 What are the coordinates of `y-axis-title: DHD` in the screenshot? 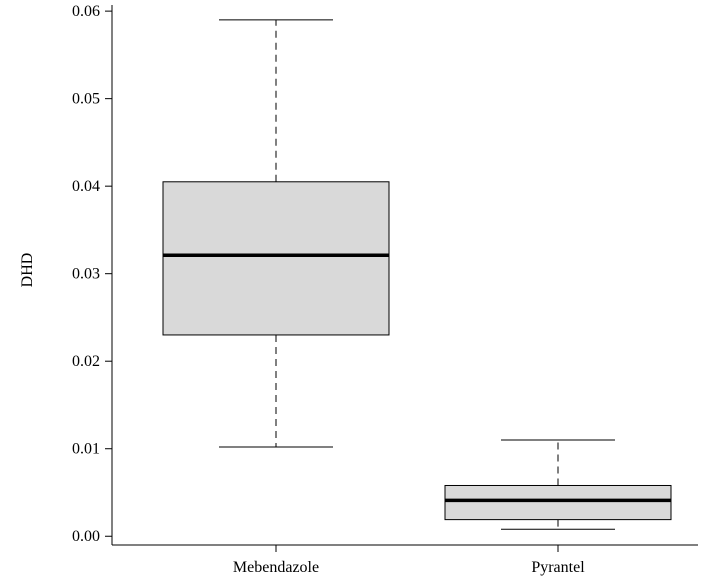 It's located at (27, 270).